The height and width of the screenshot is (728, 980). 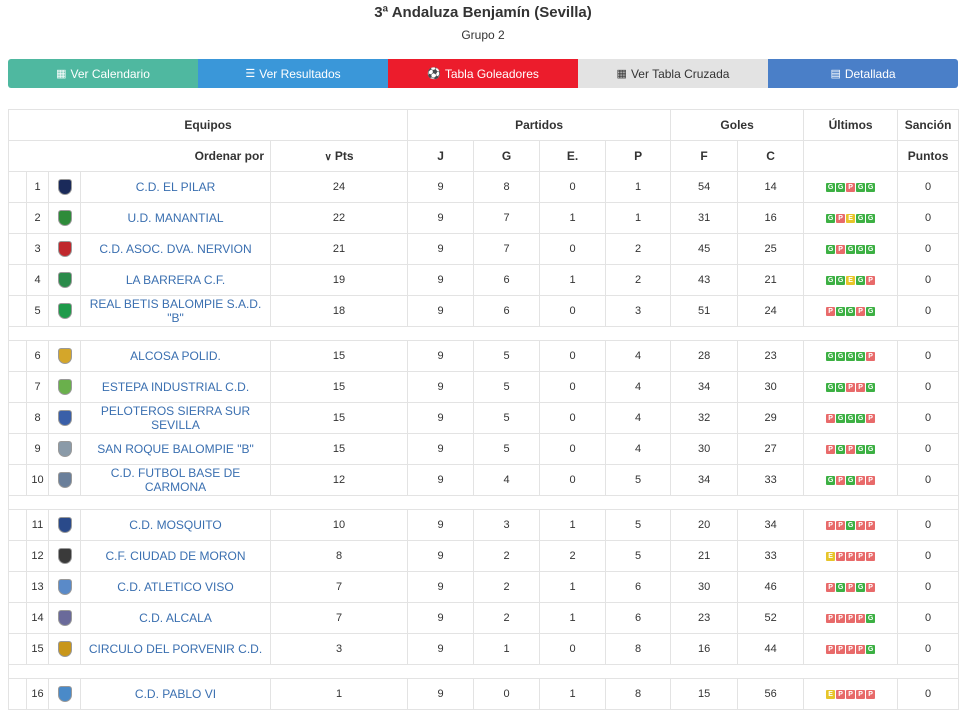 What do you see at coordinates (110, 73) in the screenshot?
I see `calendar-button-label: Ver Calendario` at bounding box center [110, 73].